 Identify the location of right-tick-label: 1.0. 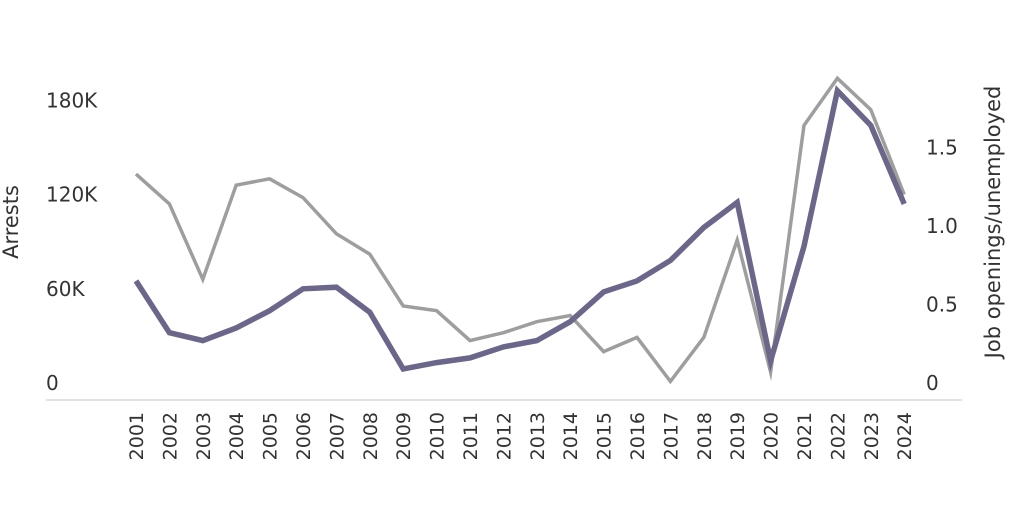
(942, 226).